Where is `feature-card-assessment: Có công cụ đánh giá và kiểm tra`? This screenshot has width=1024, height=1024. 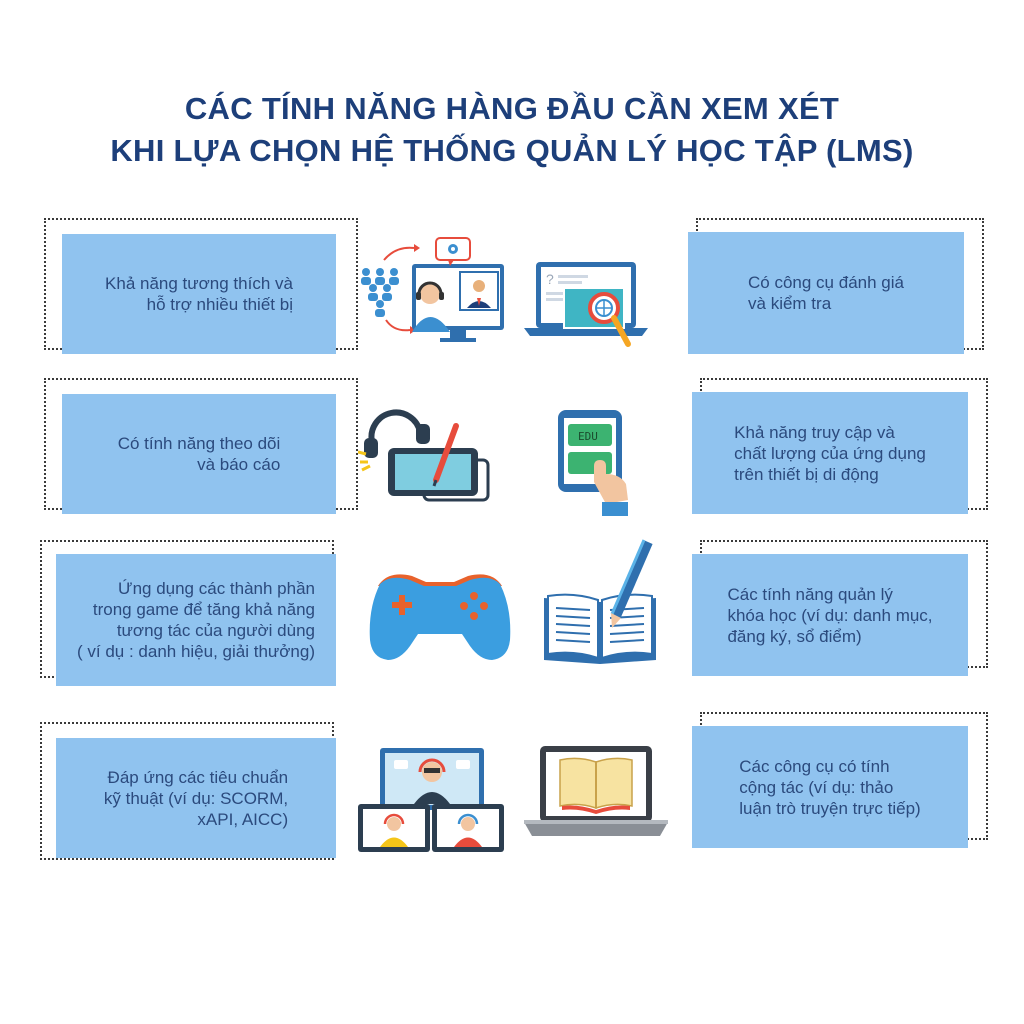
feature-card-assessment: Có công cụ đánh giá và kiểm tra is located at coordinates (826, 293).